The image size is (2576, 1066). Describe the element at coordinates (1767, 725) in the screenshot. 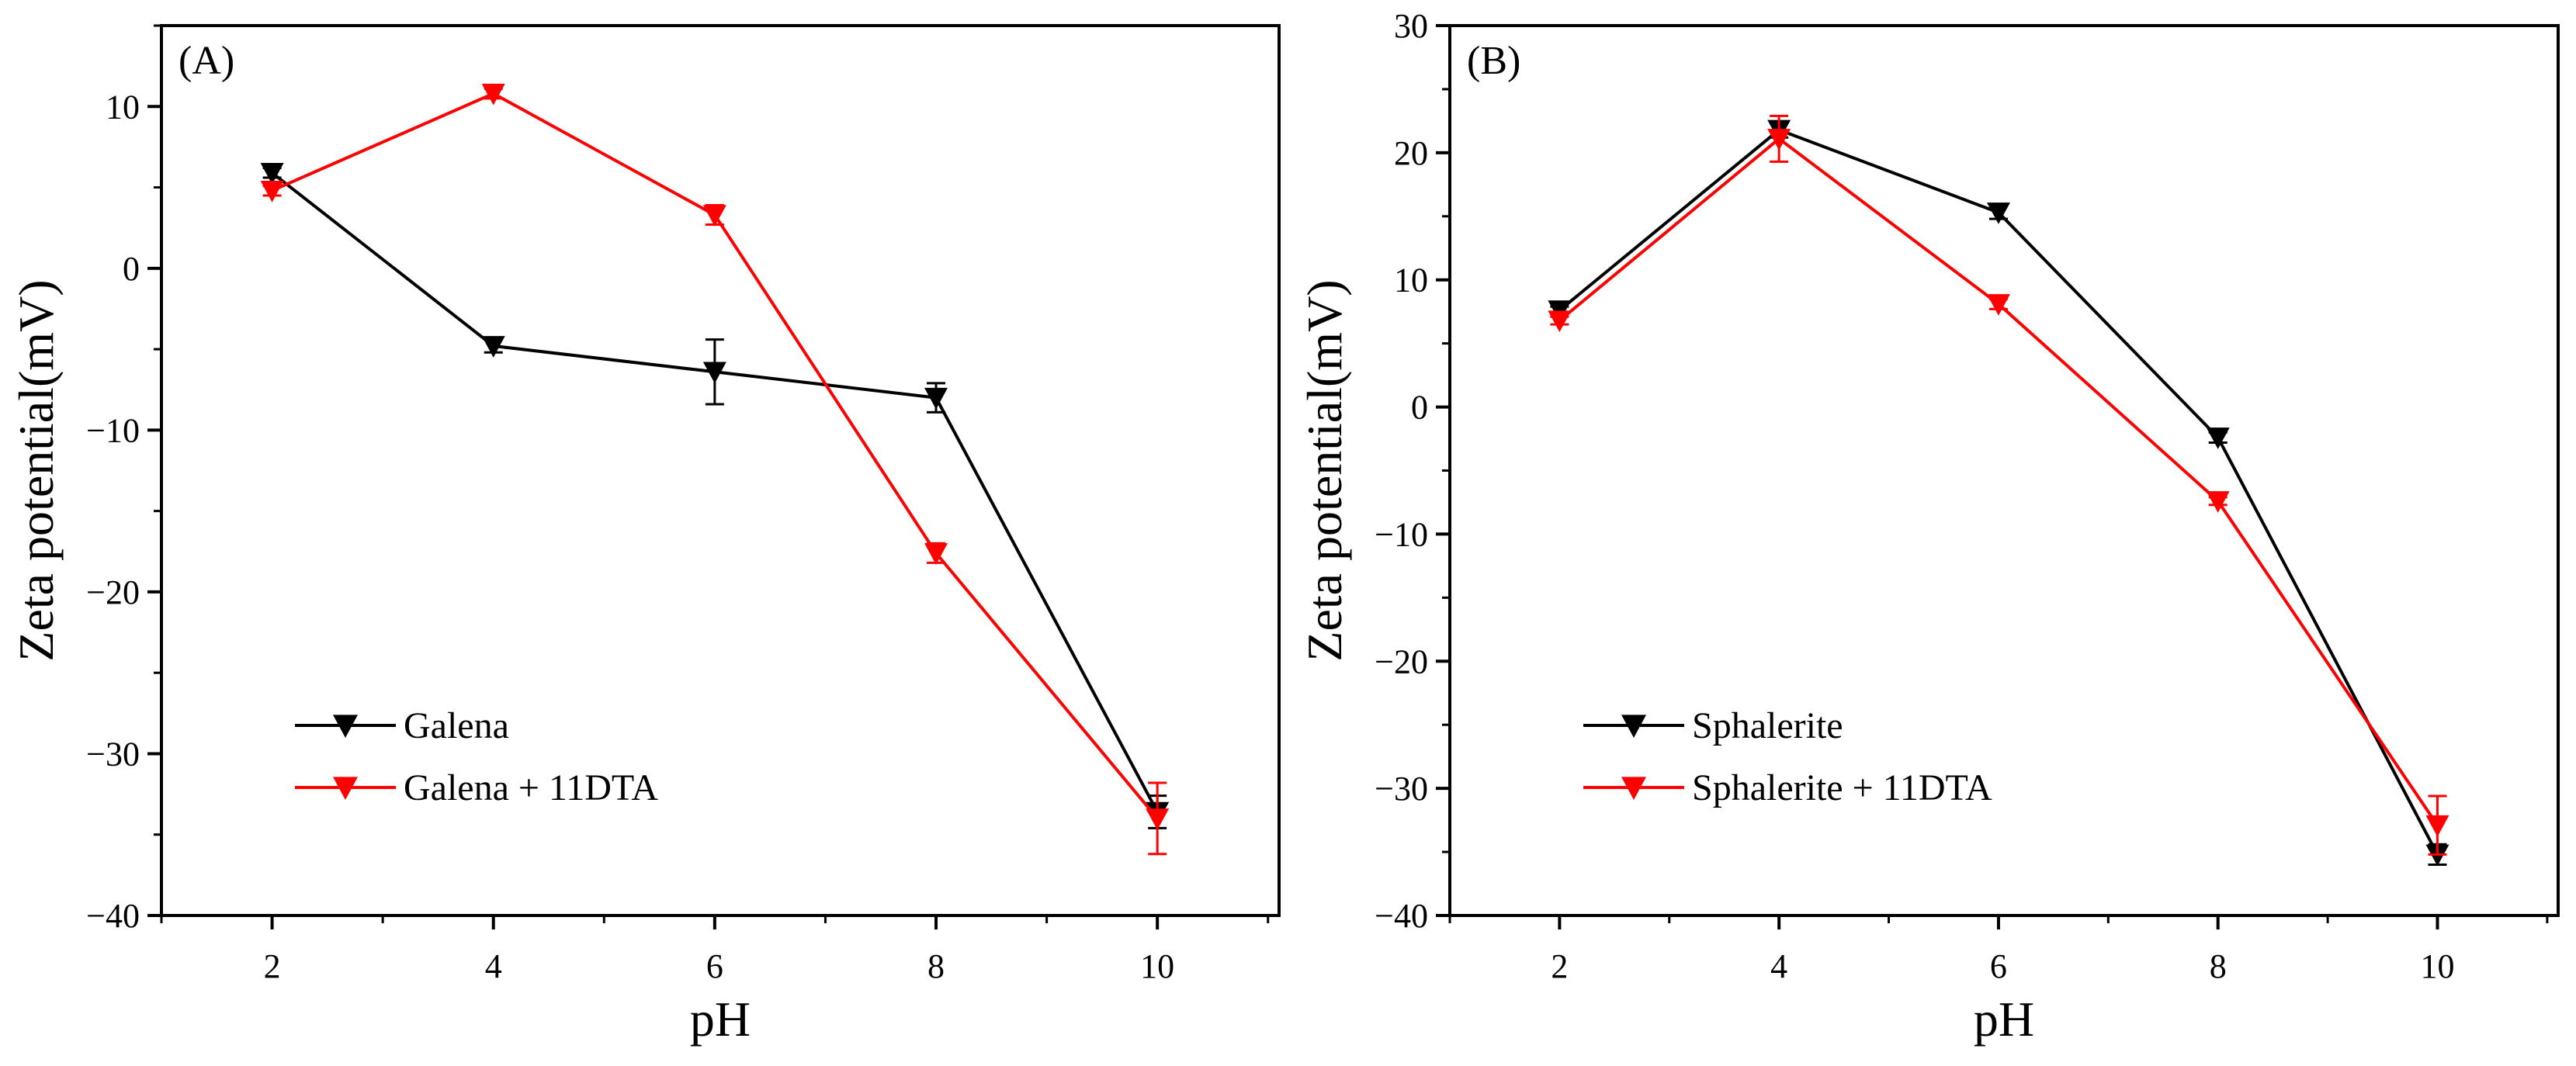

I see `legend-label: Sphalerite` at that location.